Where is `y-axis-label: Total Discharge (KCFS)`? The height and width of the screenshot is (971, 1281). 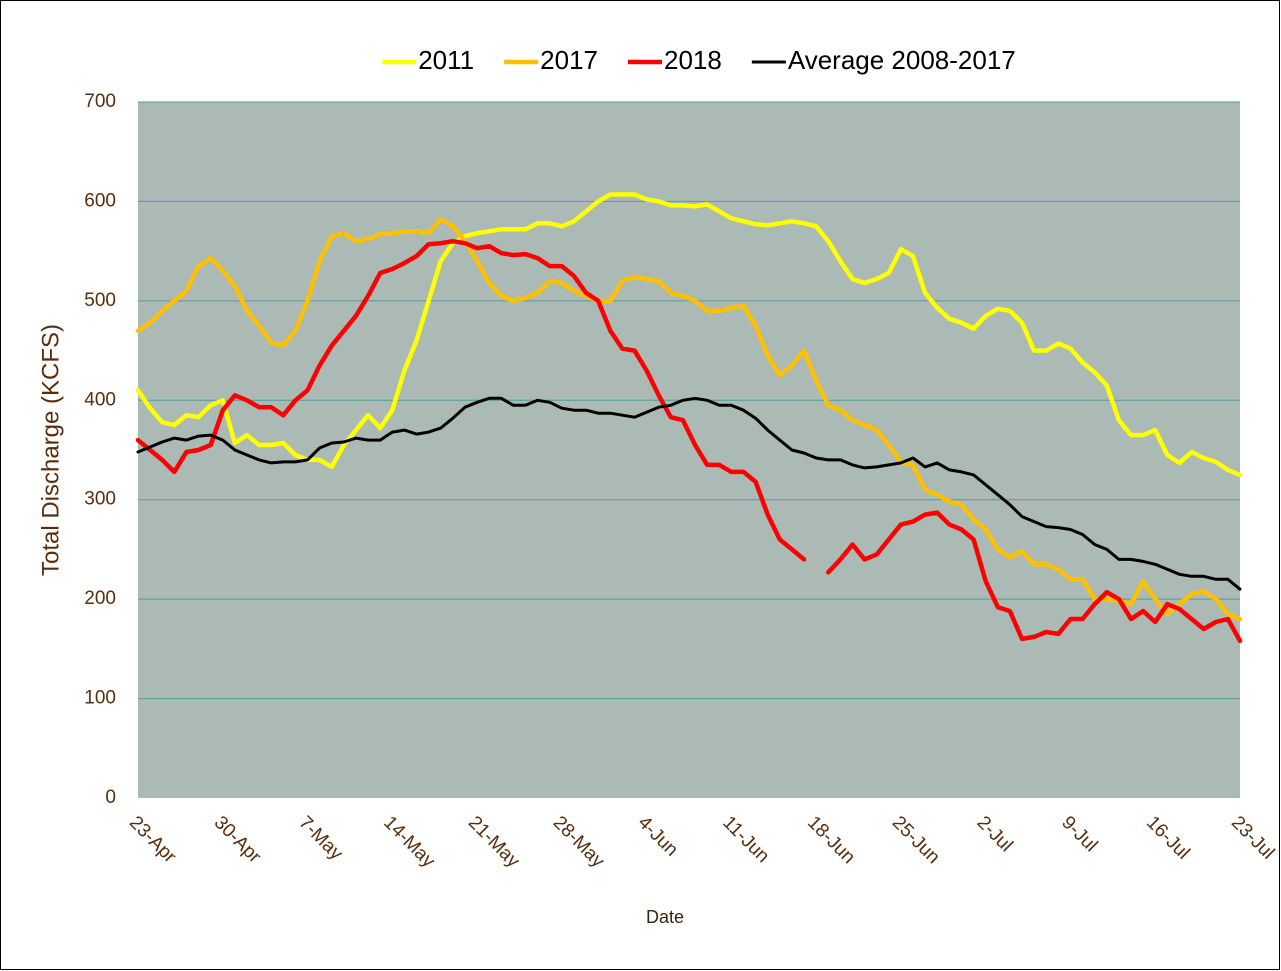 y-axis-label: Total Discharge (KCFS) is located at coordinates (50, 450).